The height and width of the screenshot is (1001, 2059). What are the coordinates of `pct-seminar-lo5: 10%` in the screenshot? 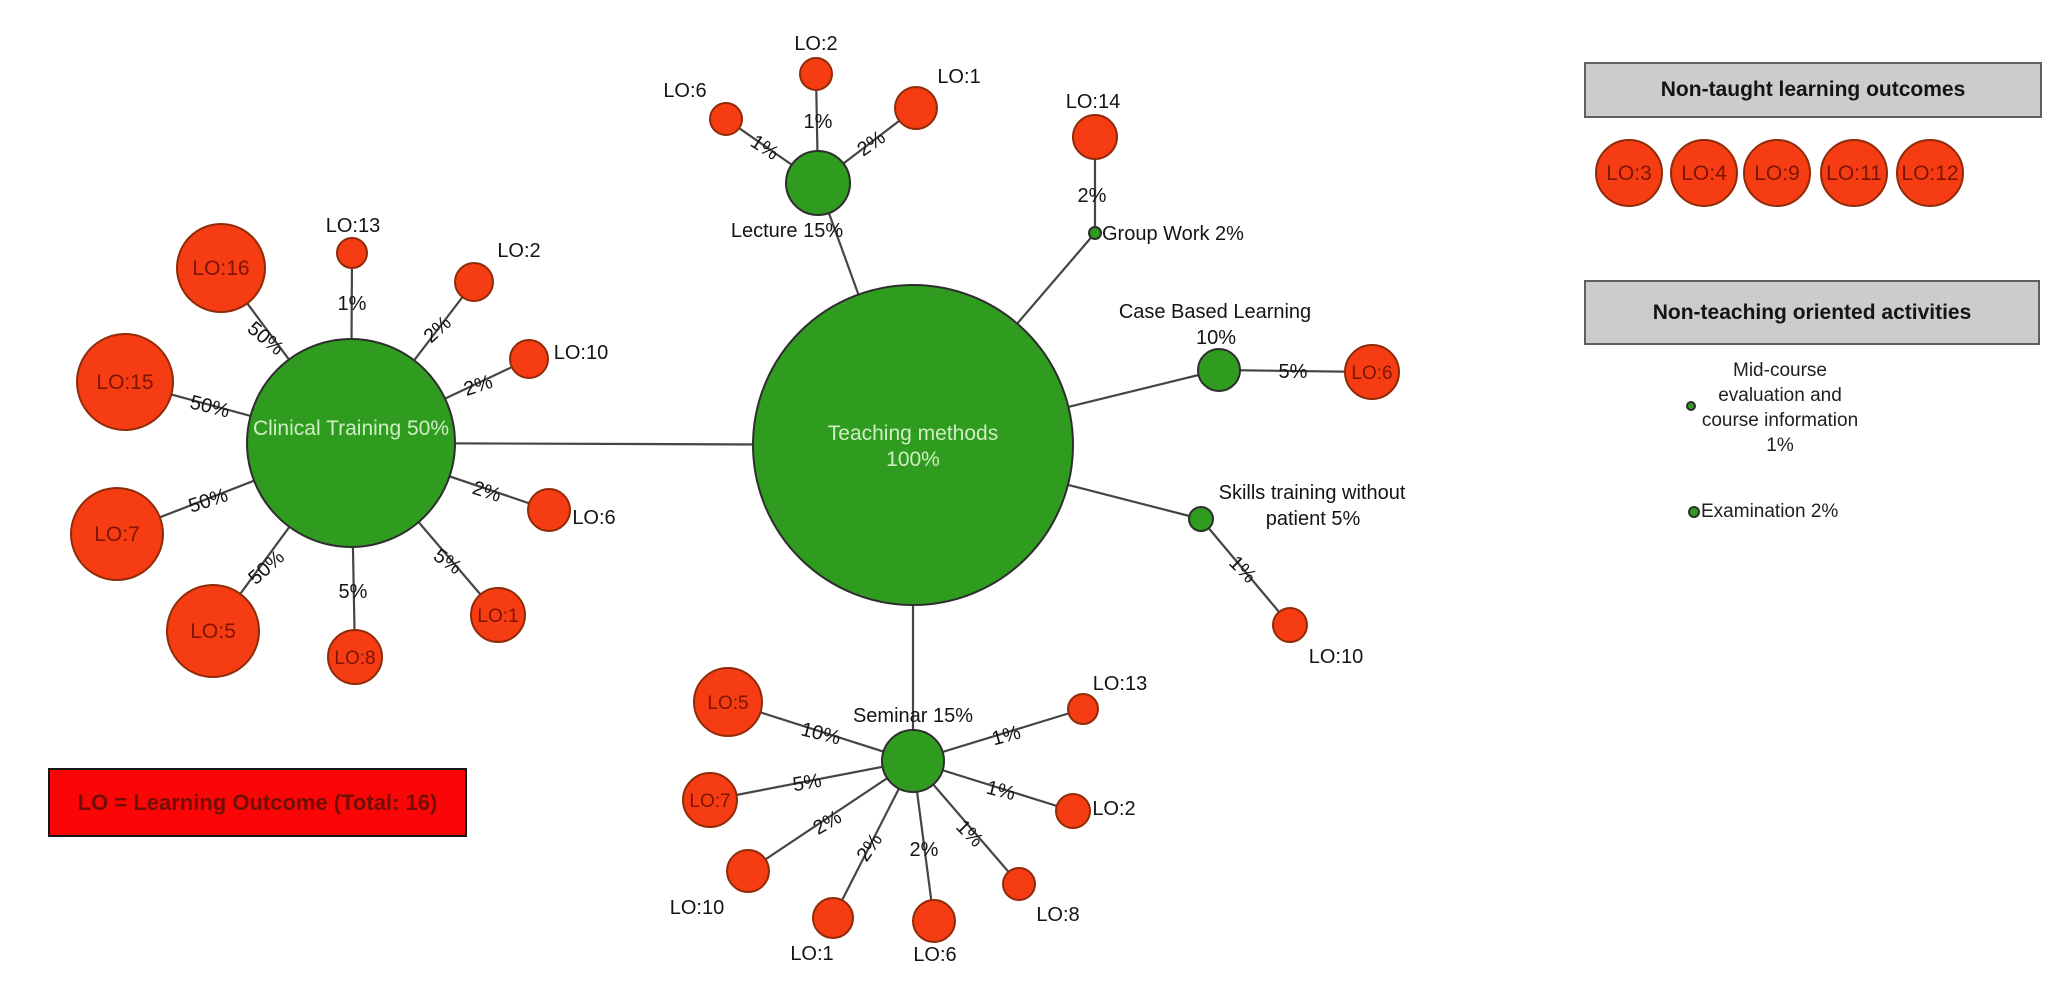 It's located at (821, 733).